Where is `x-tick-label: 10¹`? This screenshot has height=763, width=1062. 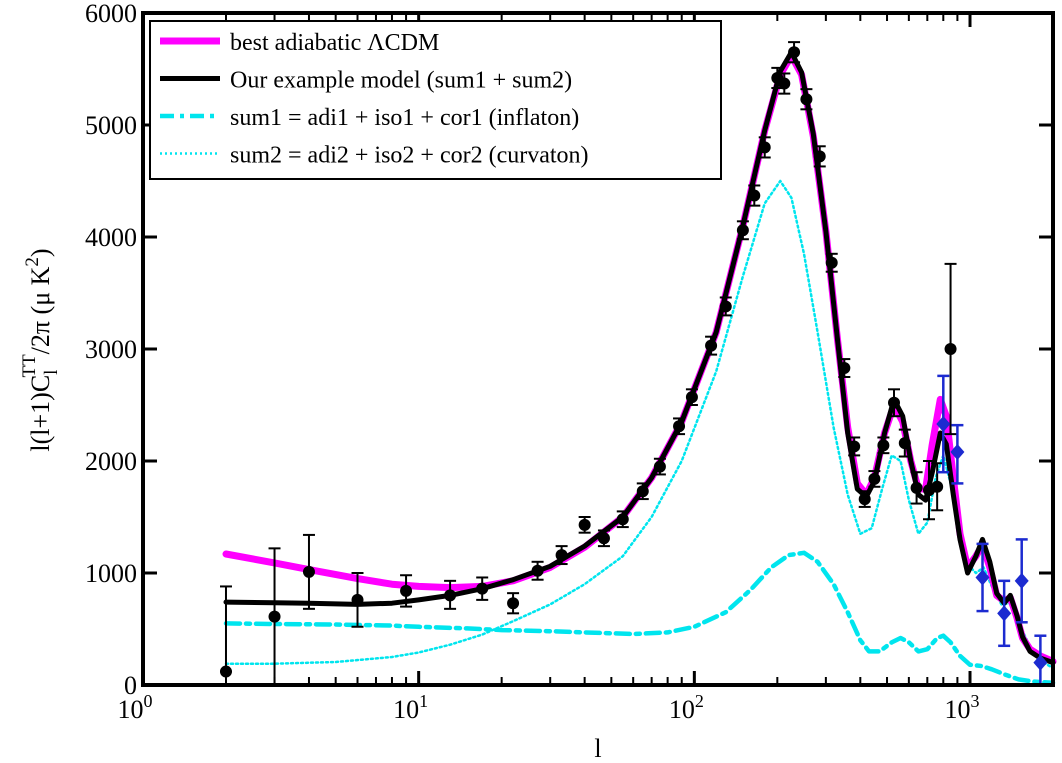 x-tick-label: 10¹ is located at coordinates (410, 707).